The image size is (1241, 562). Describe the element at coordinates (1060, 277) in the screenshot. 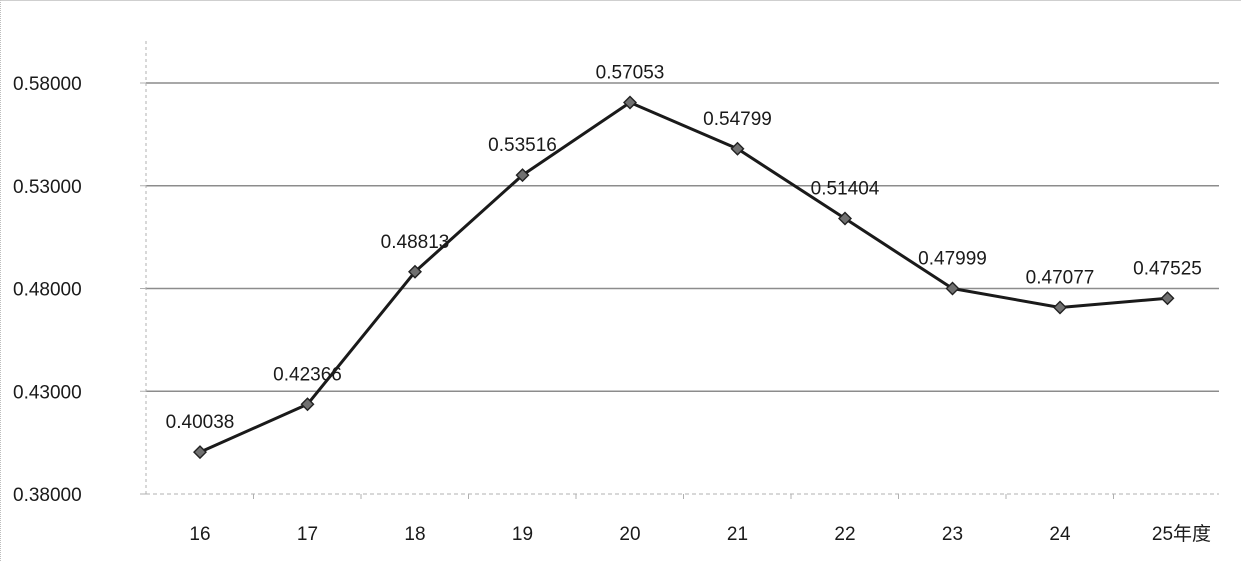

I see `data-label: 0.47077` at that location.